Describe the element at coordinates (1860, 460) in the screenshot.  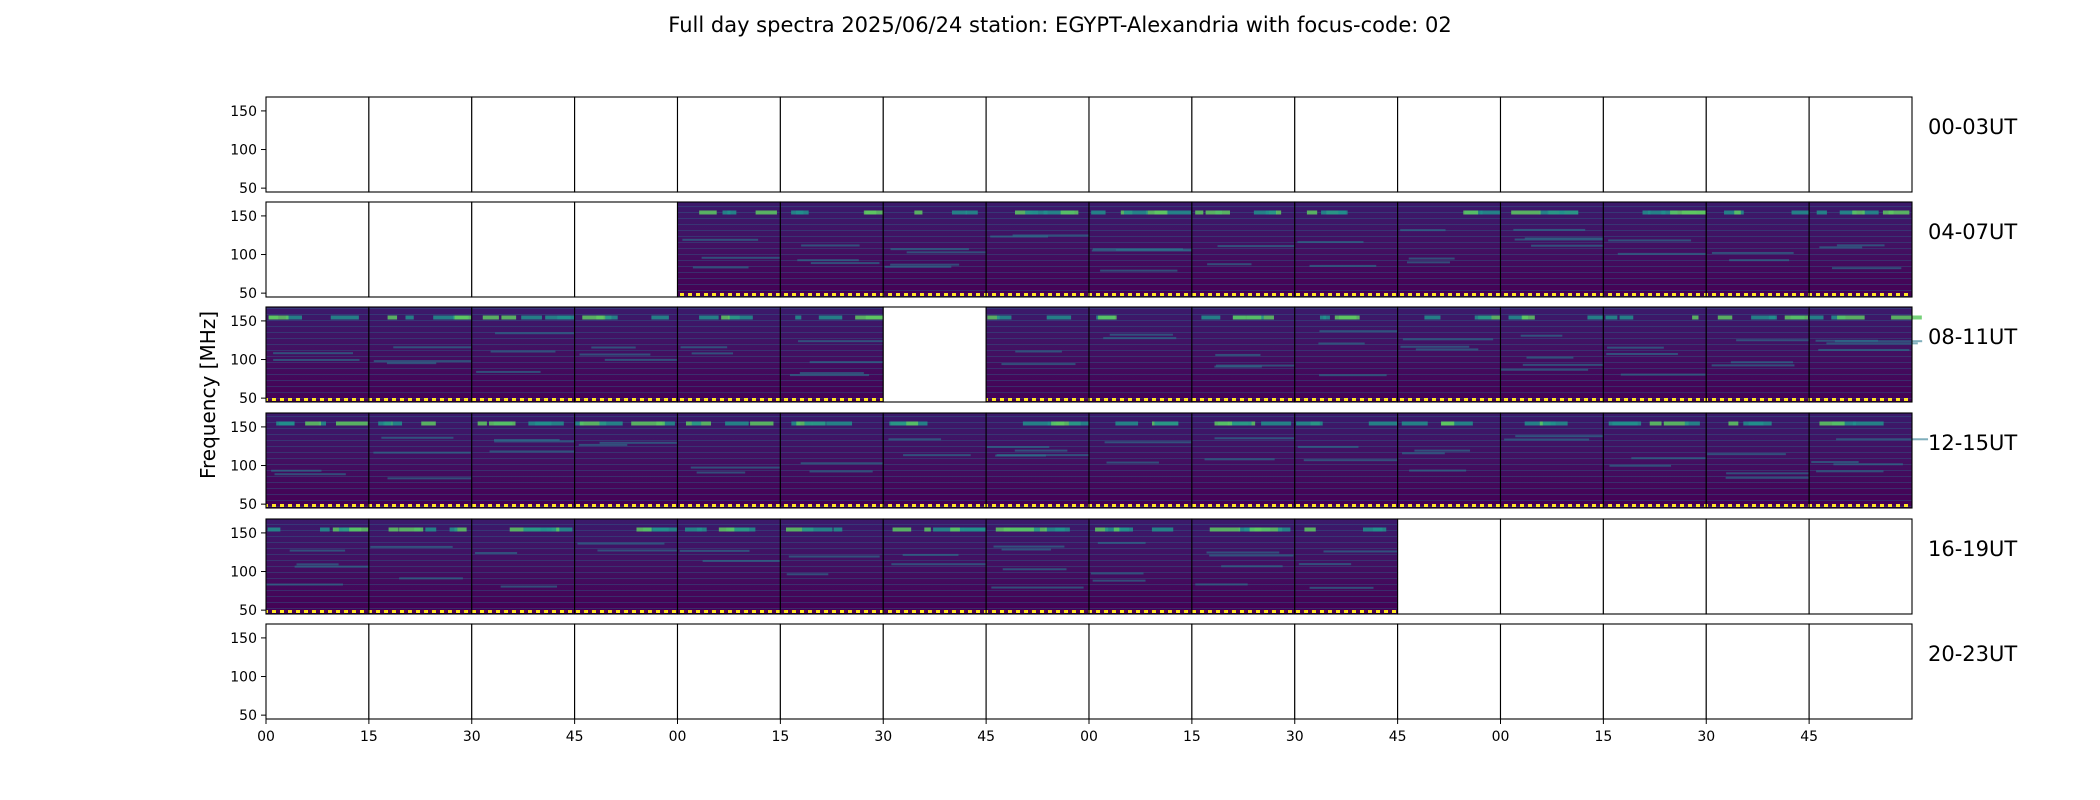
I see `panel-frame` at that location.